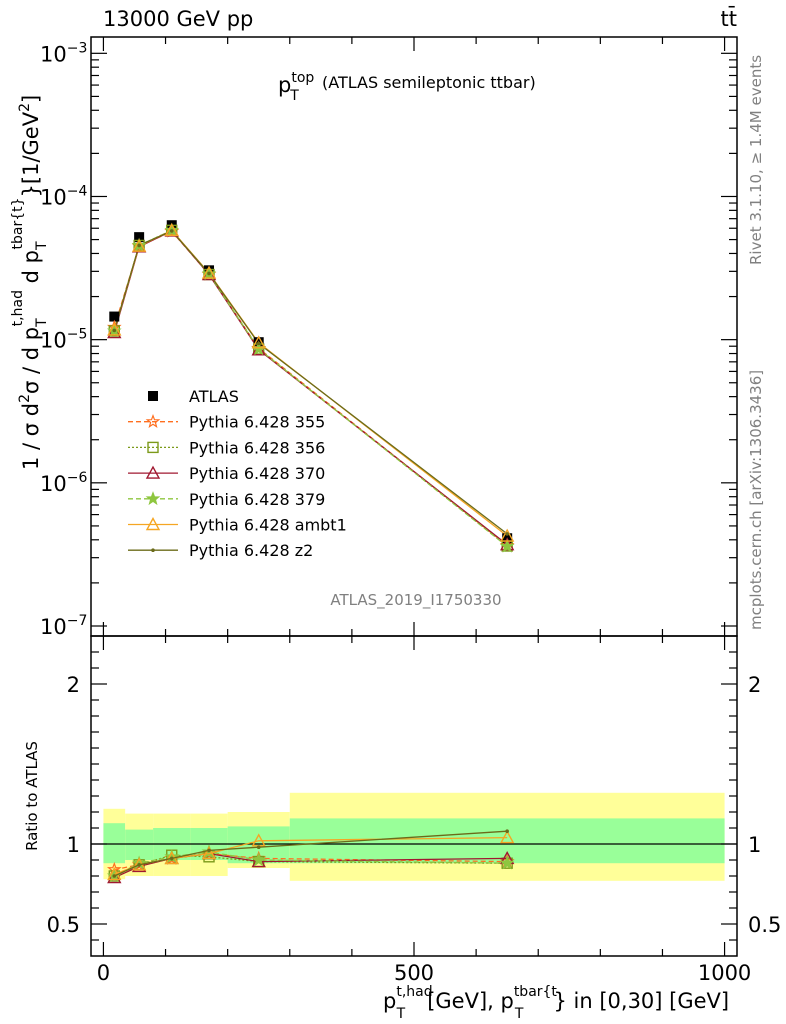 This screenshot has width=786, height=1024. What do you see at coordinates (268, 525) in the screenshot?
I see `legend-label-ambt1: Pythia 6.428 ambt1` at bounding box center [268, 525].